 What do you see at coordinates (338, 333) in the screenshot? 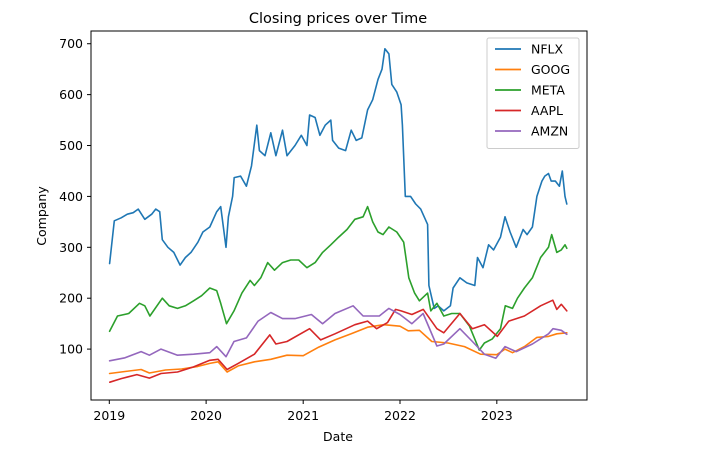
I see `series-line-amzn` at bounding box center [338, 333].